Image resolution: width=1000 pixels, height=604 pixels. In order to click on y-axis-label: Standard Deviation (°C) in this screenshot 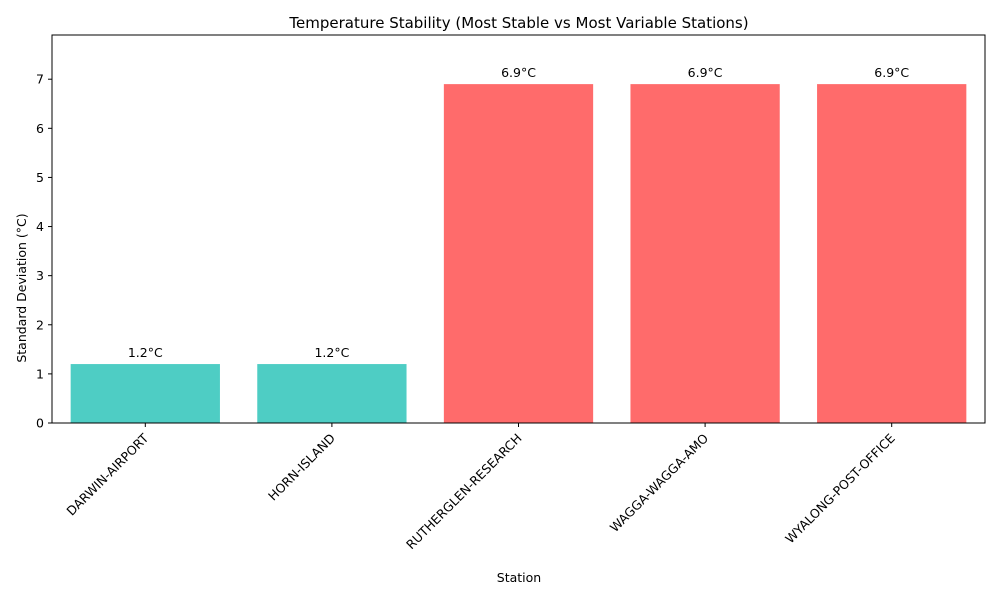, I will do `click(21, 287)`.